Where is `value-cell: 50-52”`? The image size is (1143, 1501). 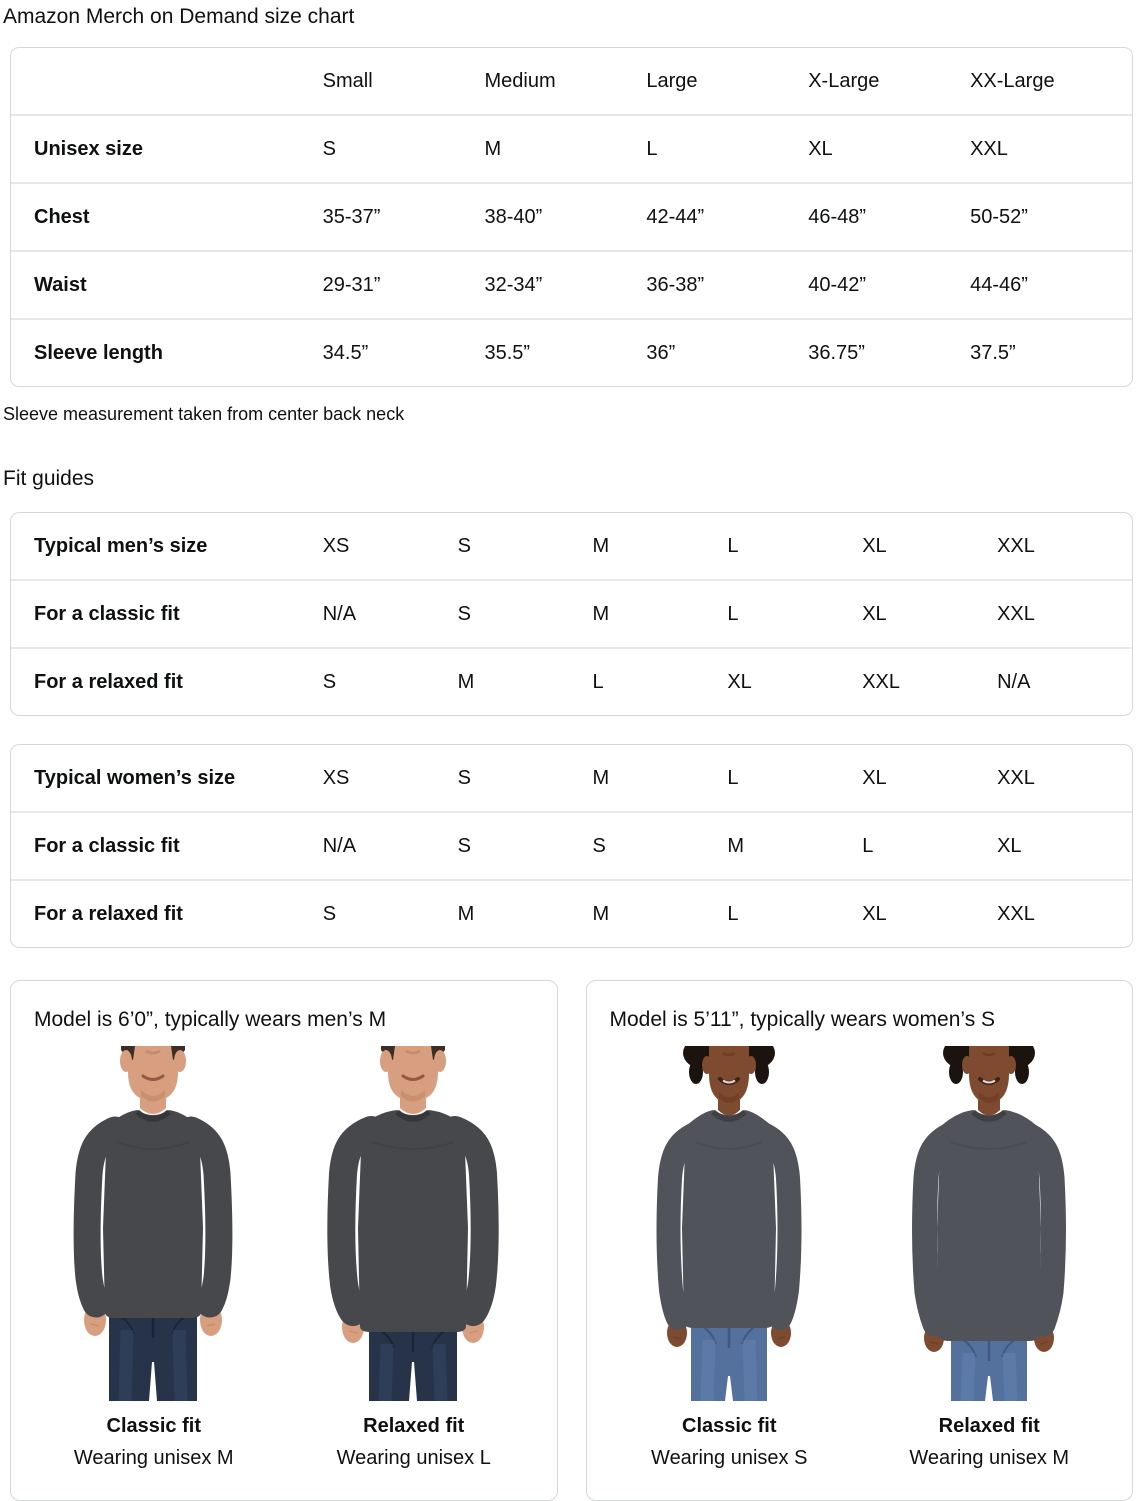
value-cell: 50-52” is located at coordinates (1051, 216).